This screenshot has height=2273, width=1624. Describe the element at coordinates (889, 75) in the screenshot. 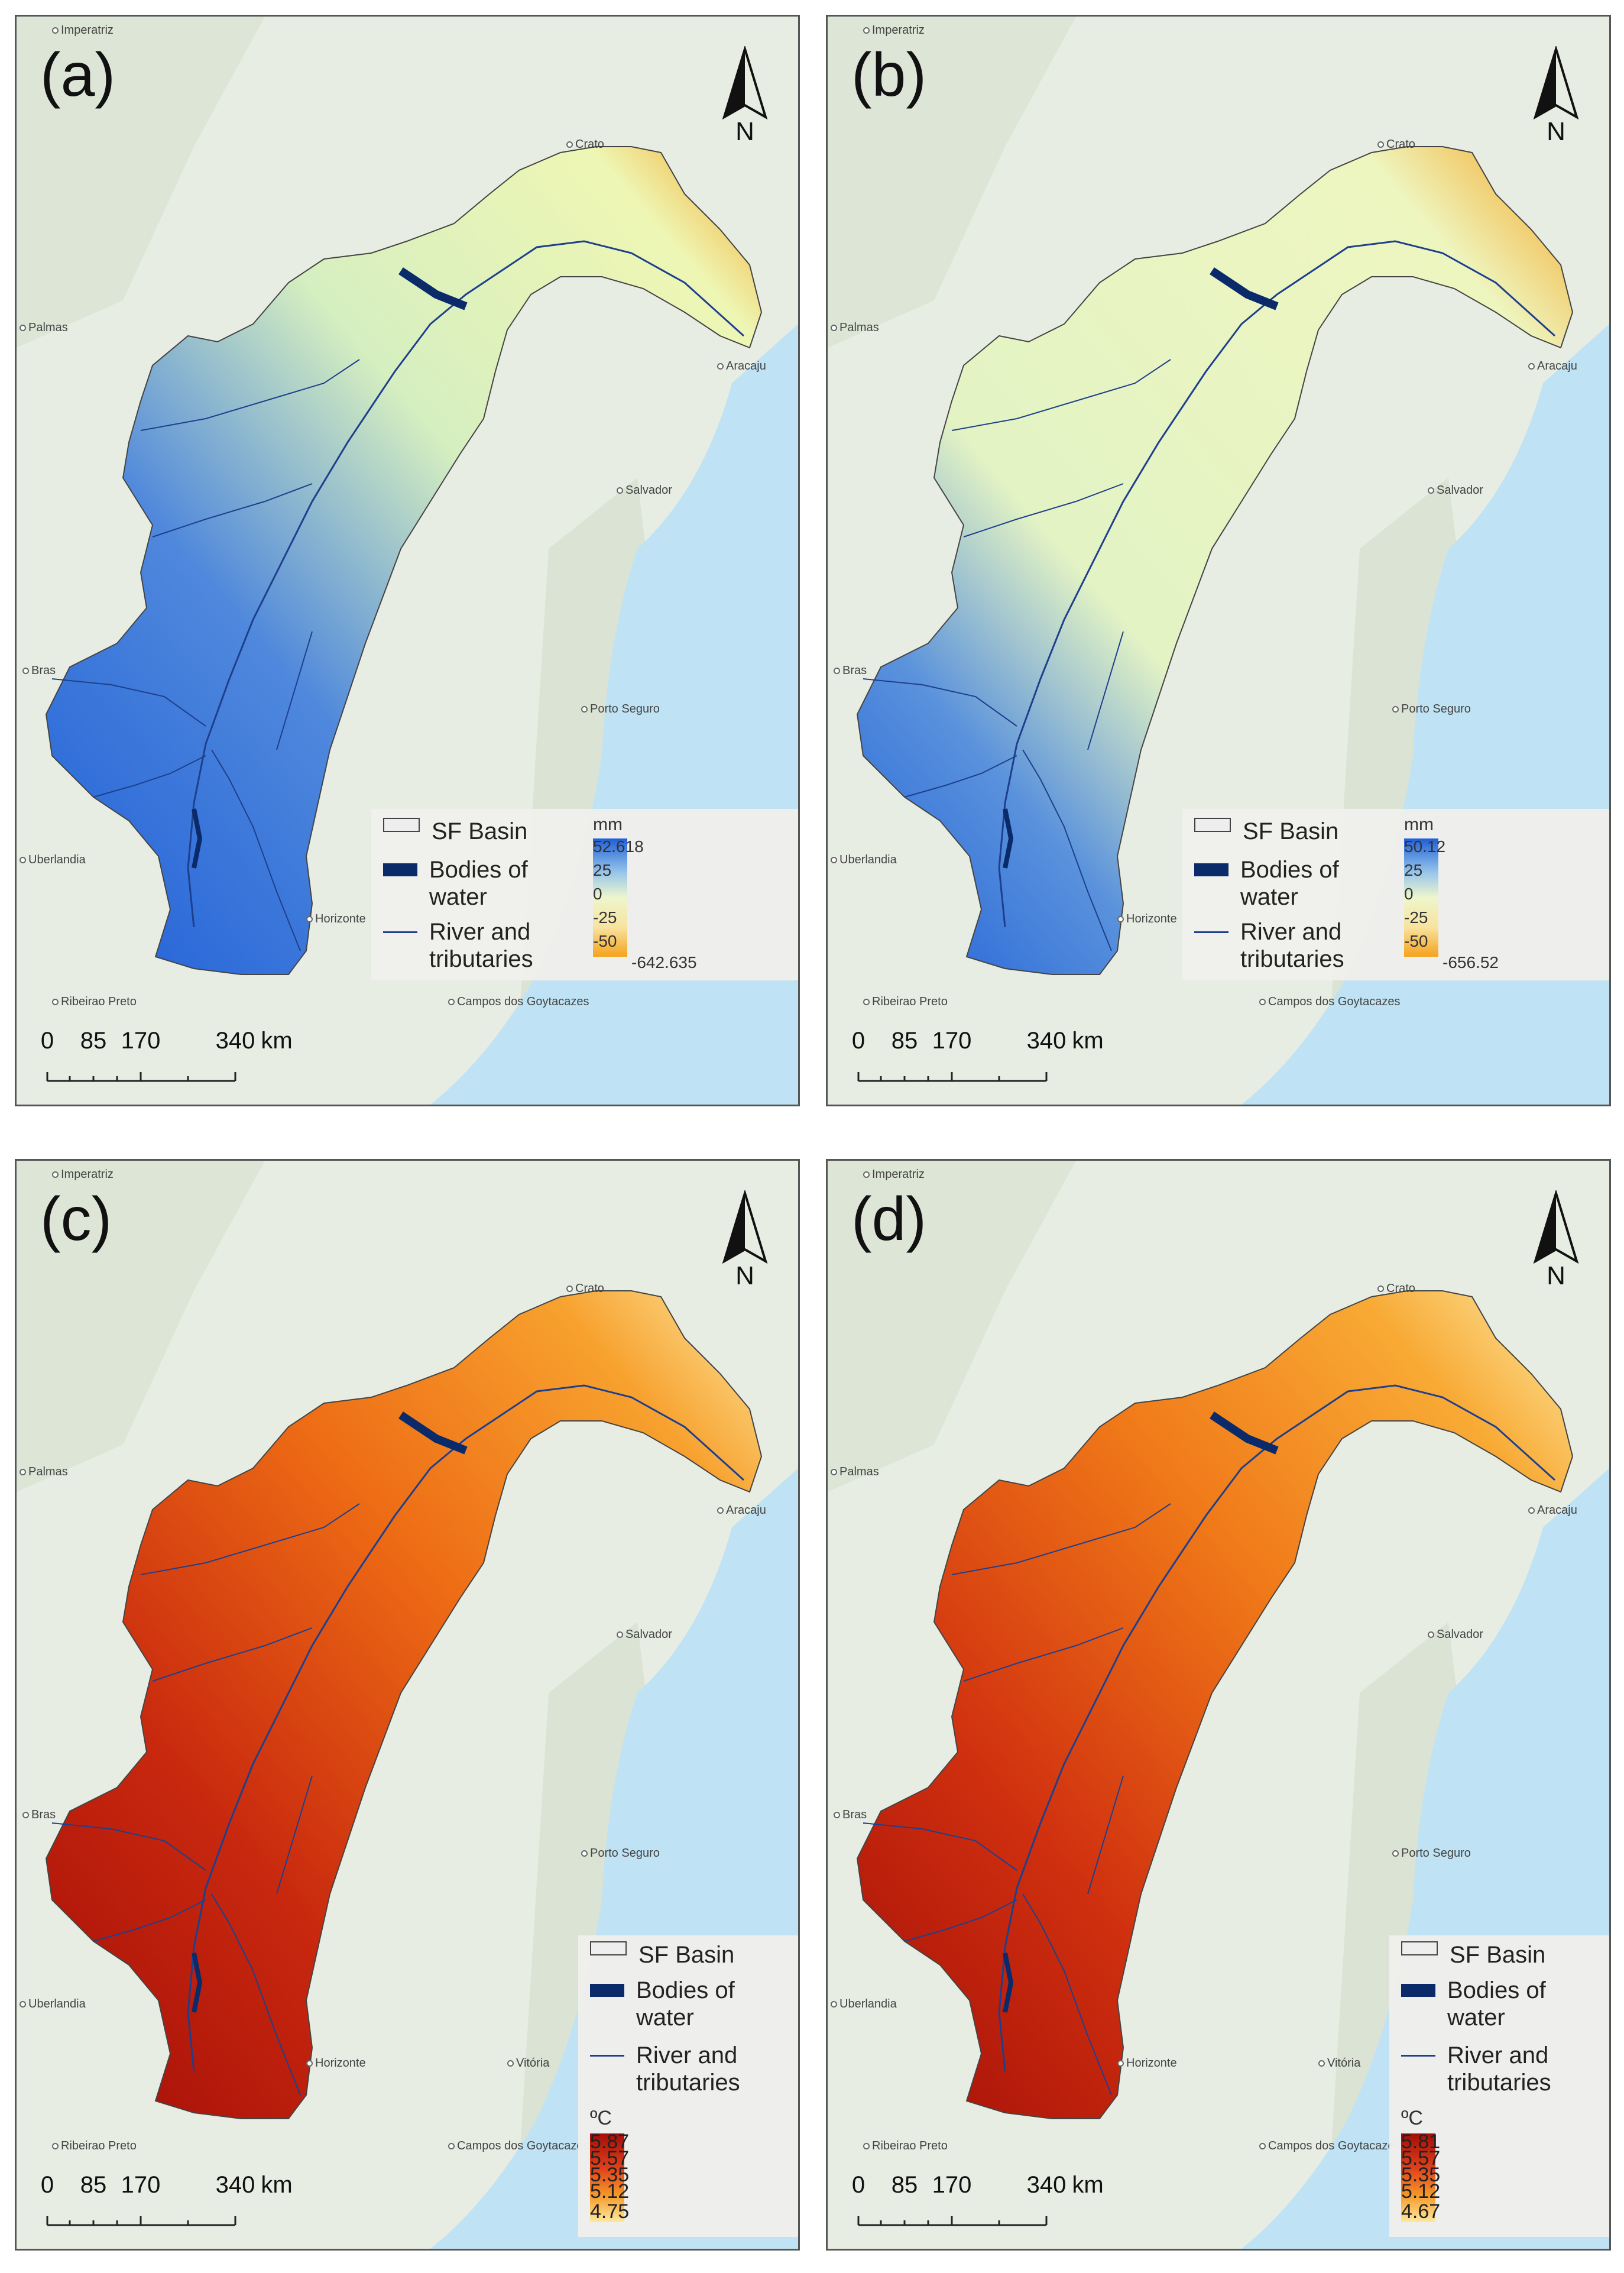

I see `panel-label: (b)` at that location.